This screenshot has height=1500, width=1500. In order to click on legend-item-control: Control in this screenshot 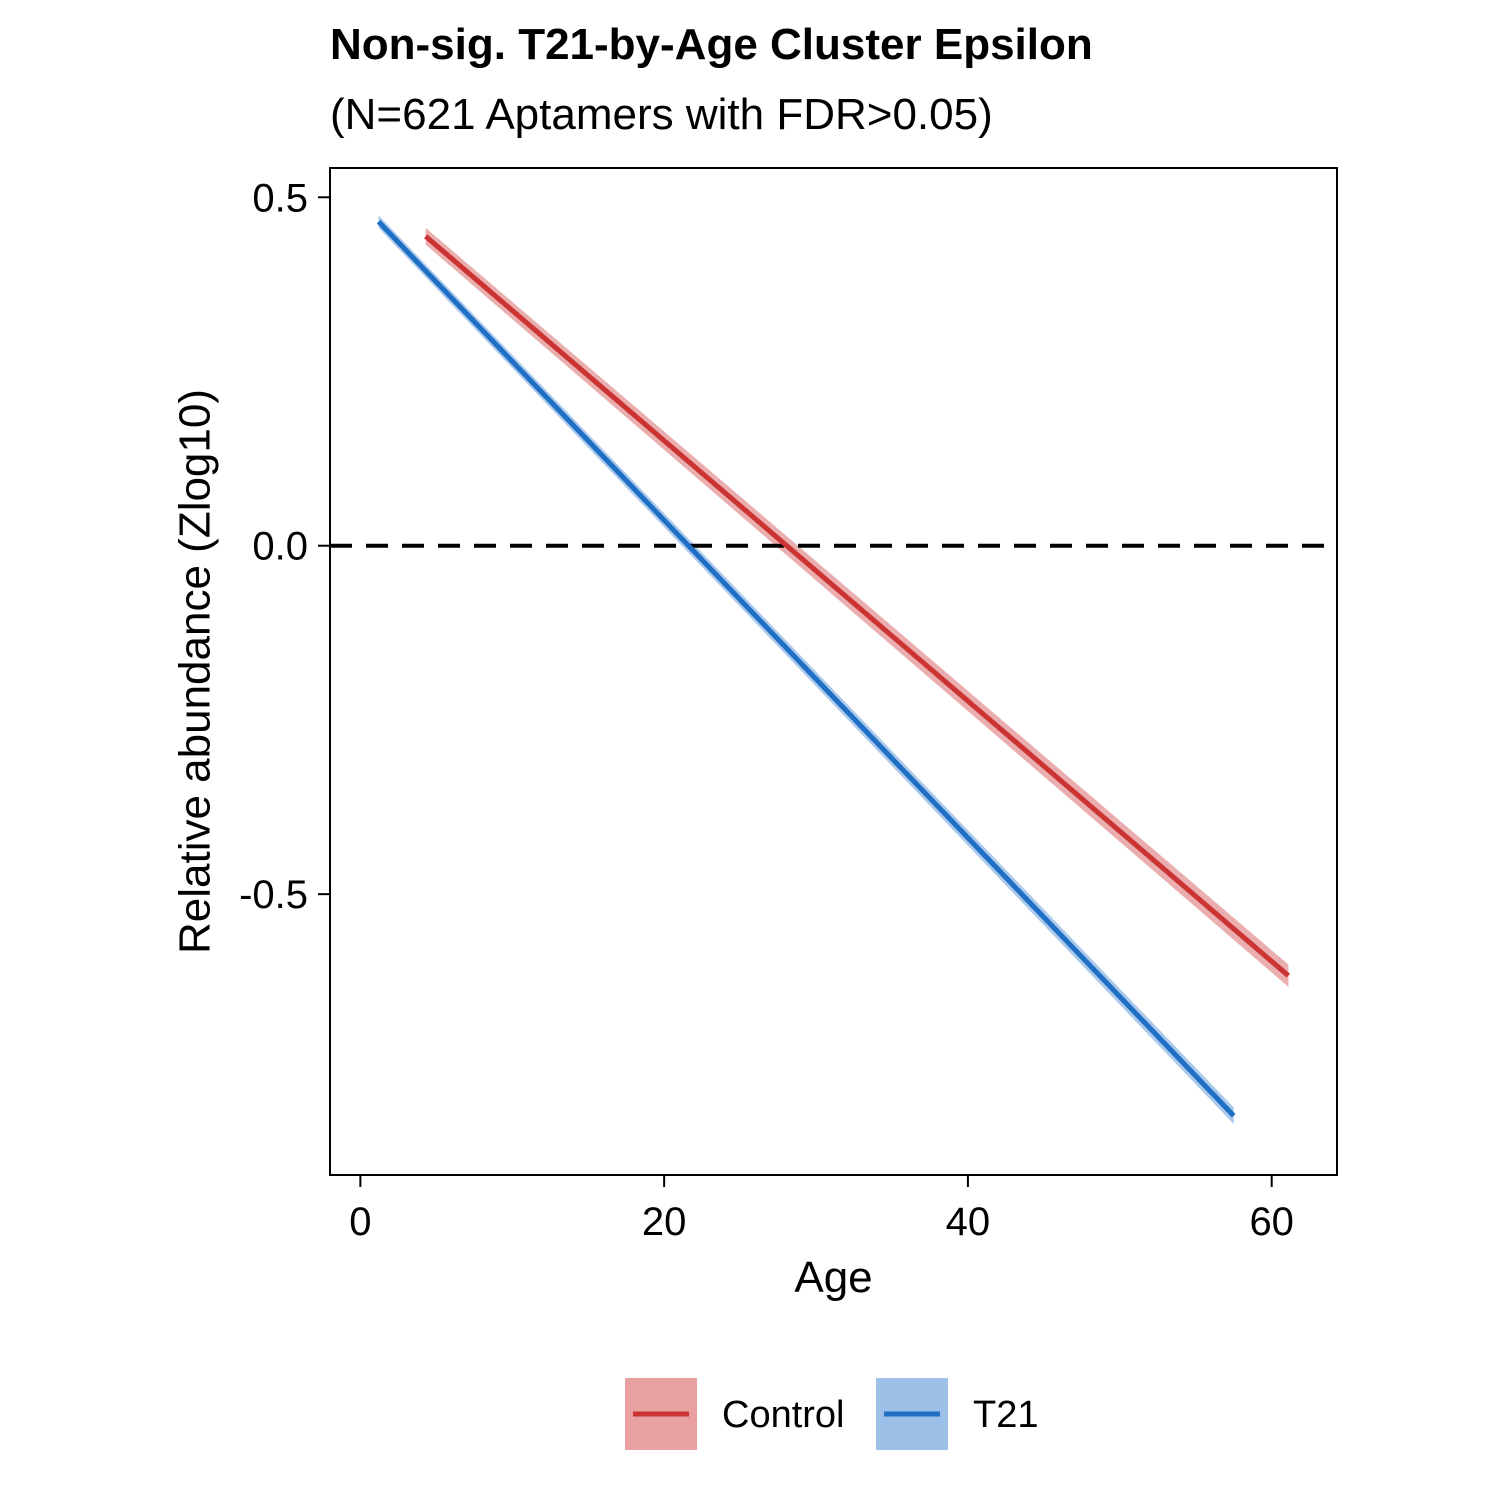, I will do `click(735, 1414)`.